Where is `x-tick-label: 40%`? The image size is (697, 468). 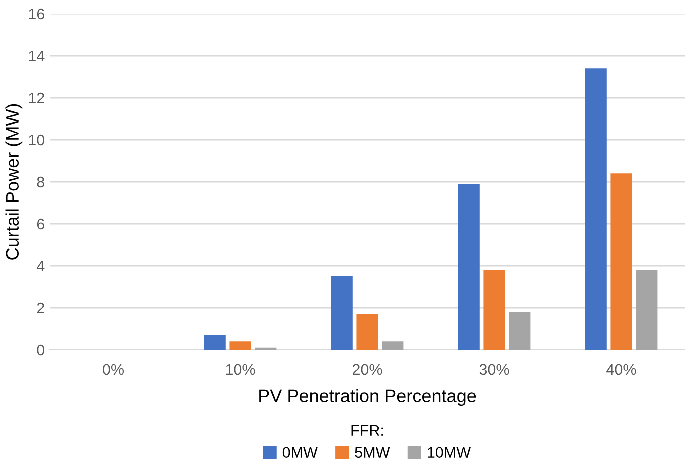 x-tick-label: 40% is located at coordinates (621, 370).